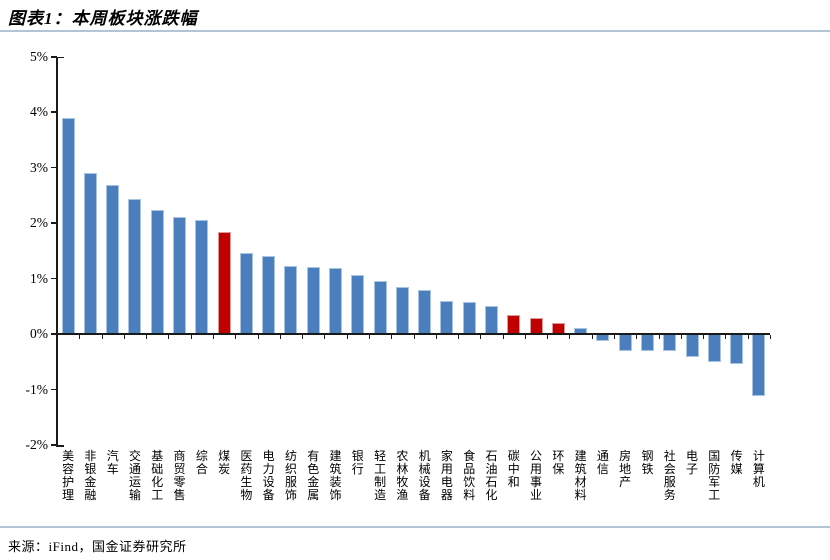 Image resolution: width=830 pixels, height=560 pixels. I want to click on y-axis-line, so click(57, 252).